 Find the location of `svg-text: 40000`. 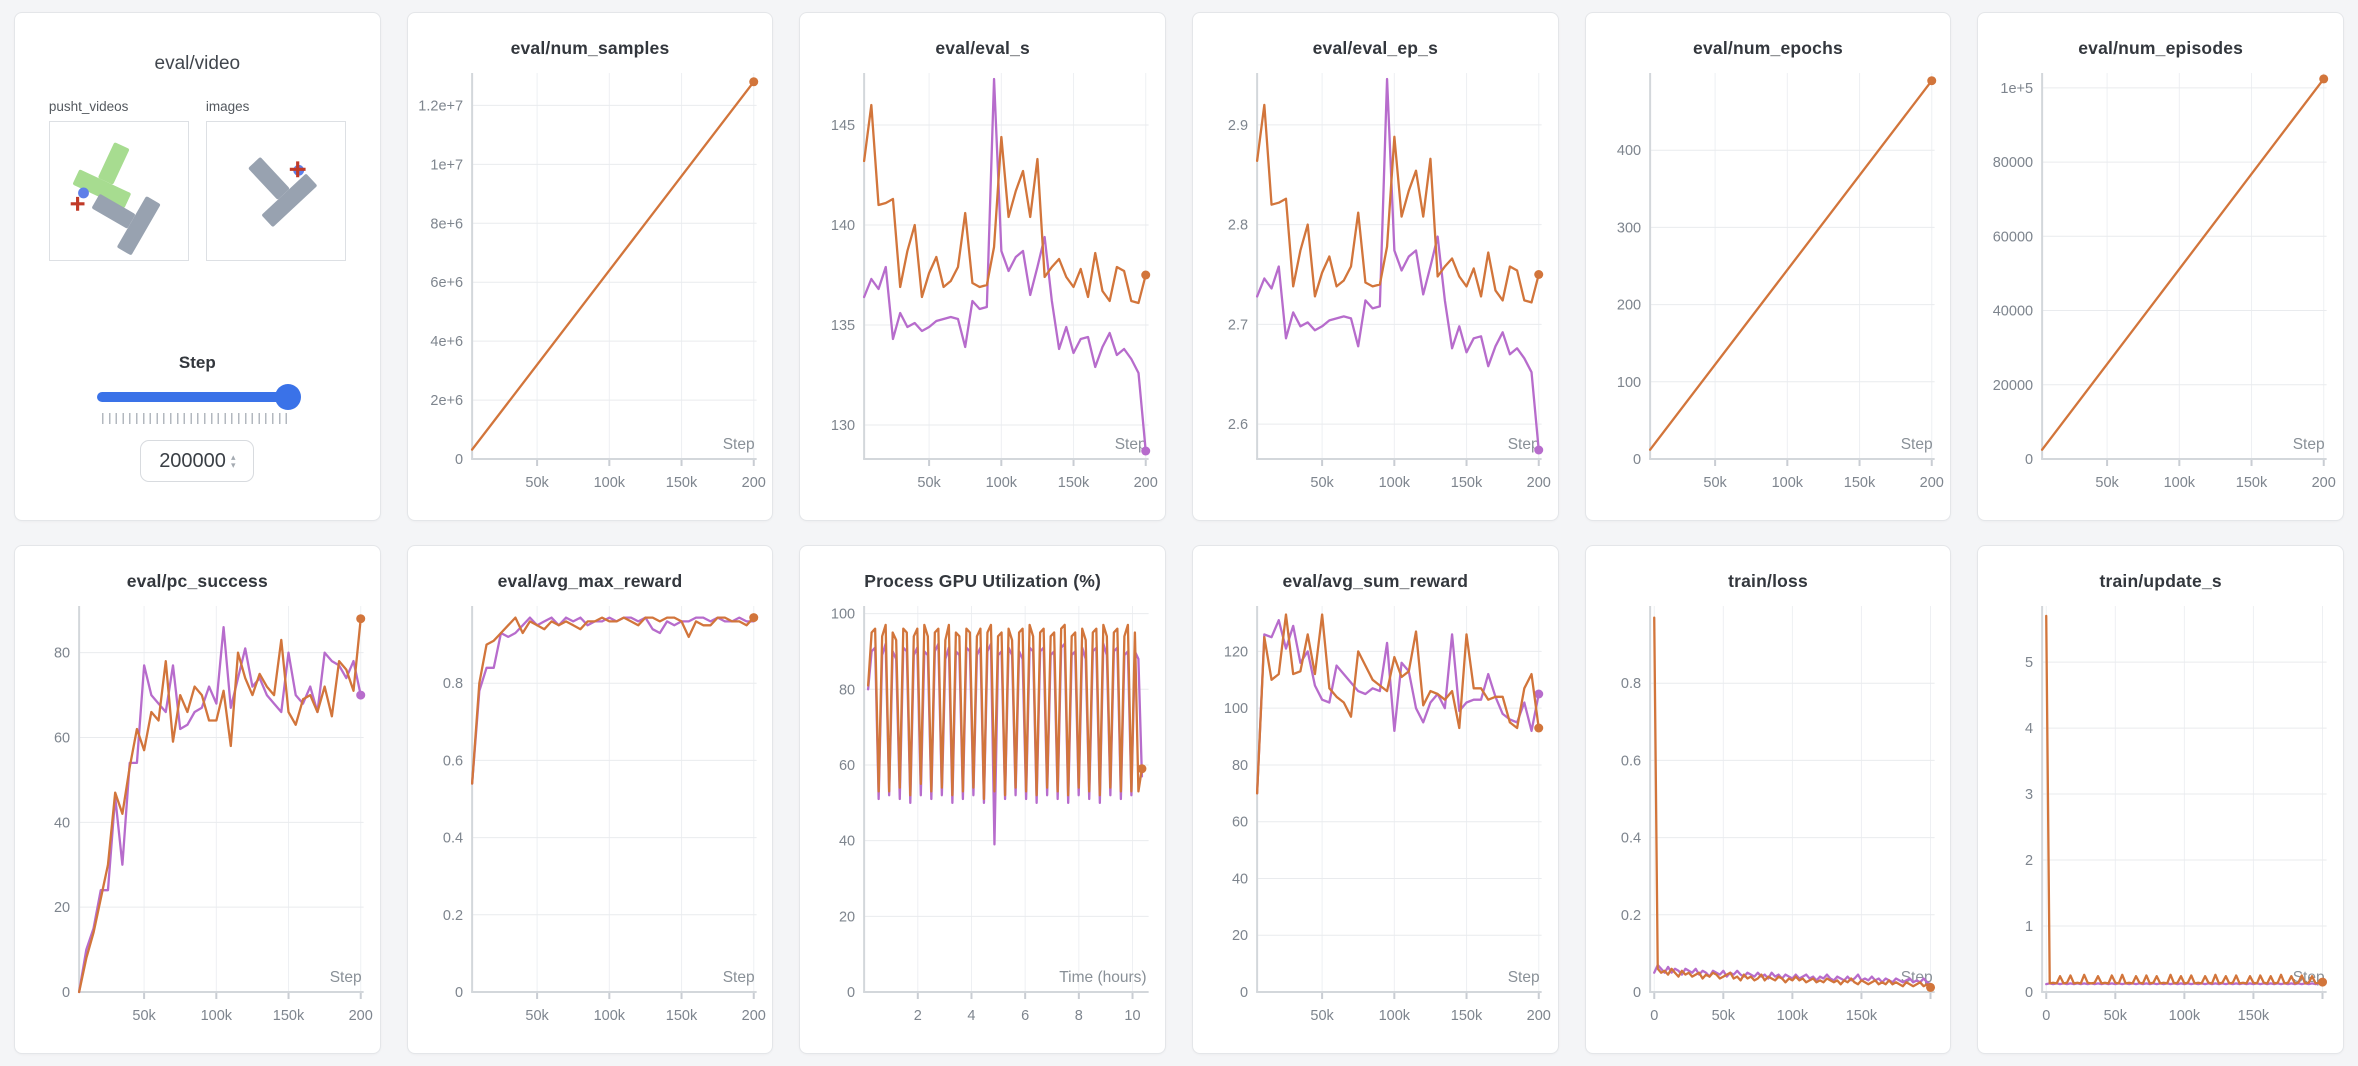

svg-text: 40000 is located at coordinates (2013, 312).